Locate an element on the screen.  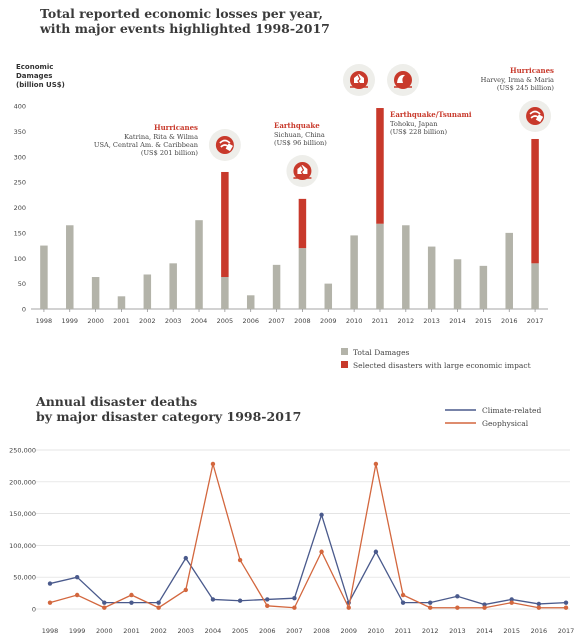
y-tick-label: 250,000 is located at coordinates (22, 451).